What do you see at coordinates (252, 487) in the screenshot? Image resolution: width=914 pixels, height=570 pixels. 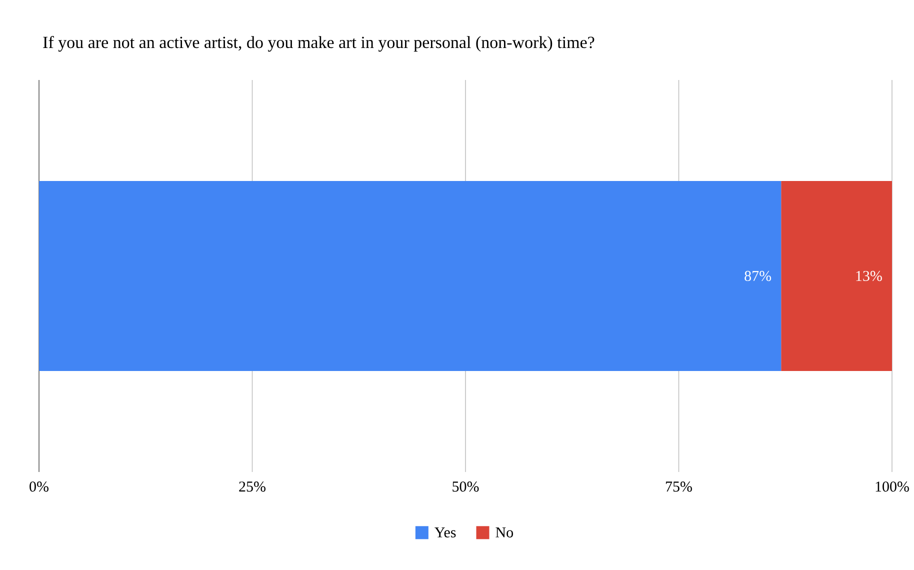 I see `x-tick-label: 25%` at bounding box center [252, 487].